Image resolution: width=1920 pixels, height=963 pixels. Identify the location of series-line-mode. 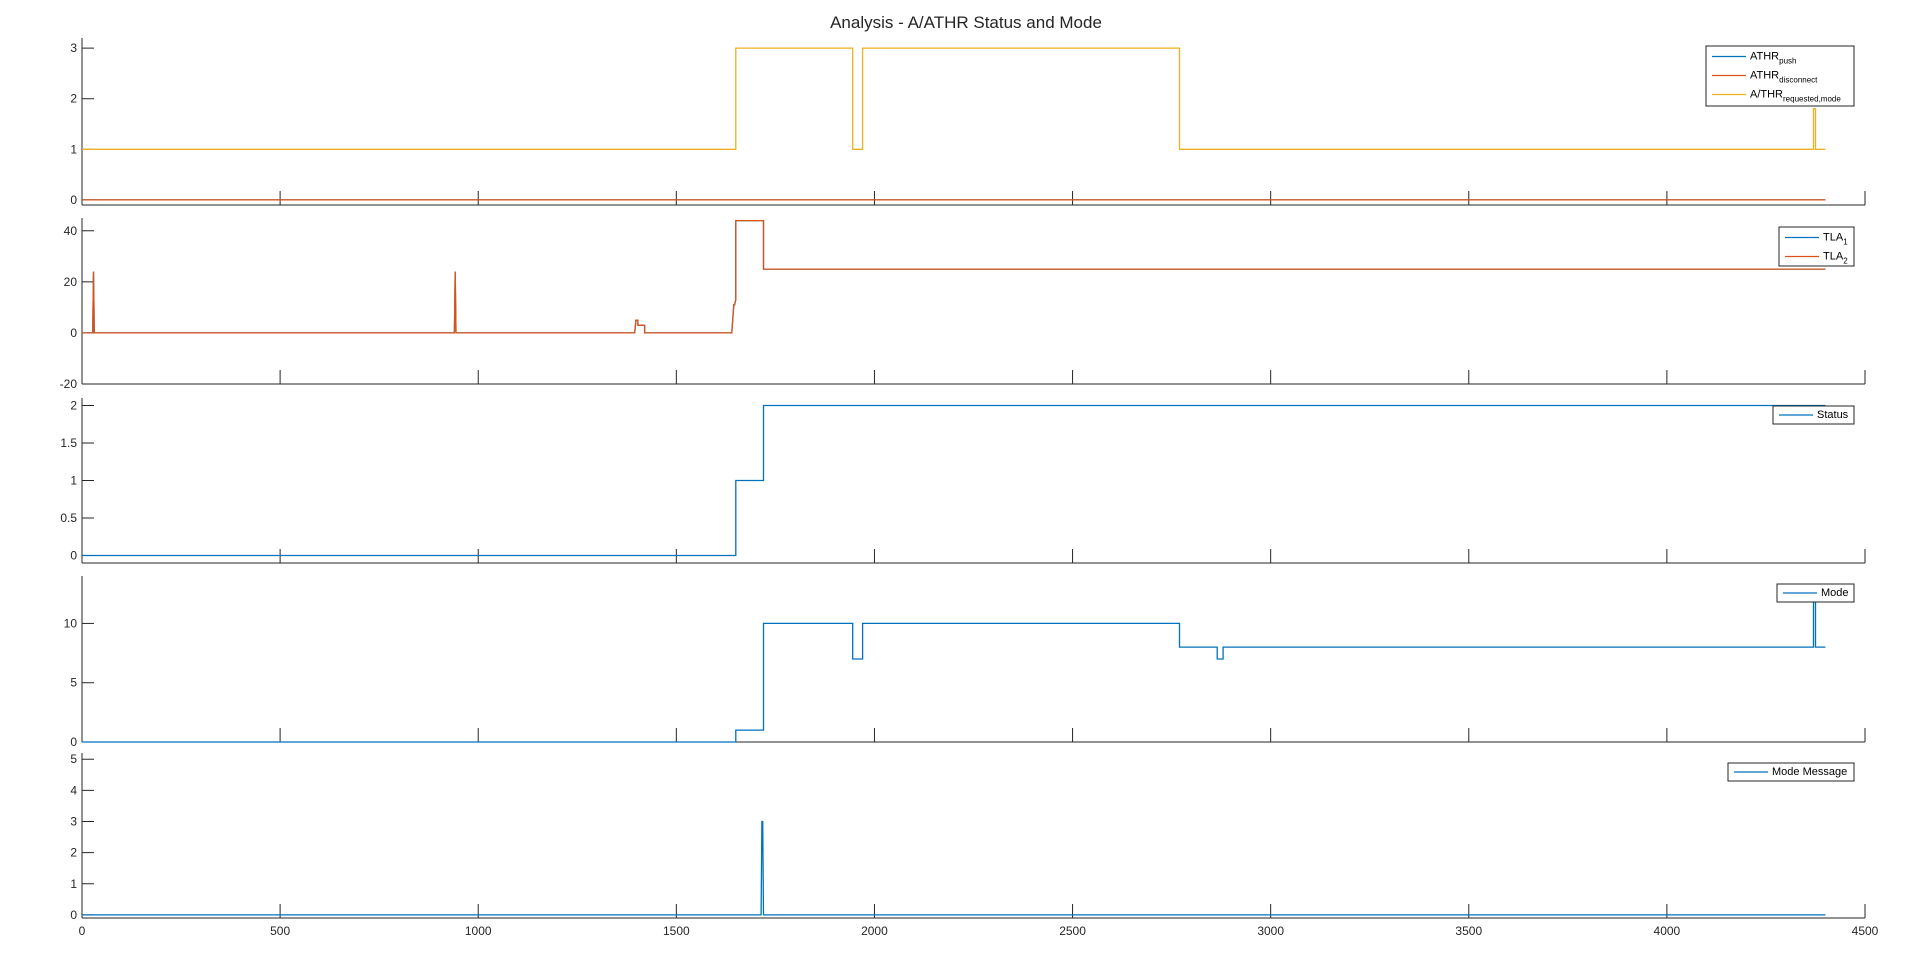
(954, 671).